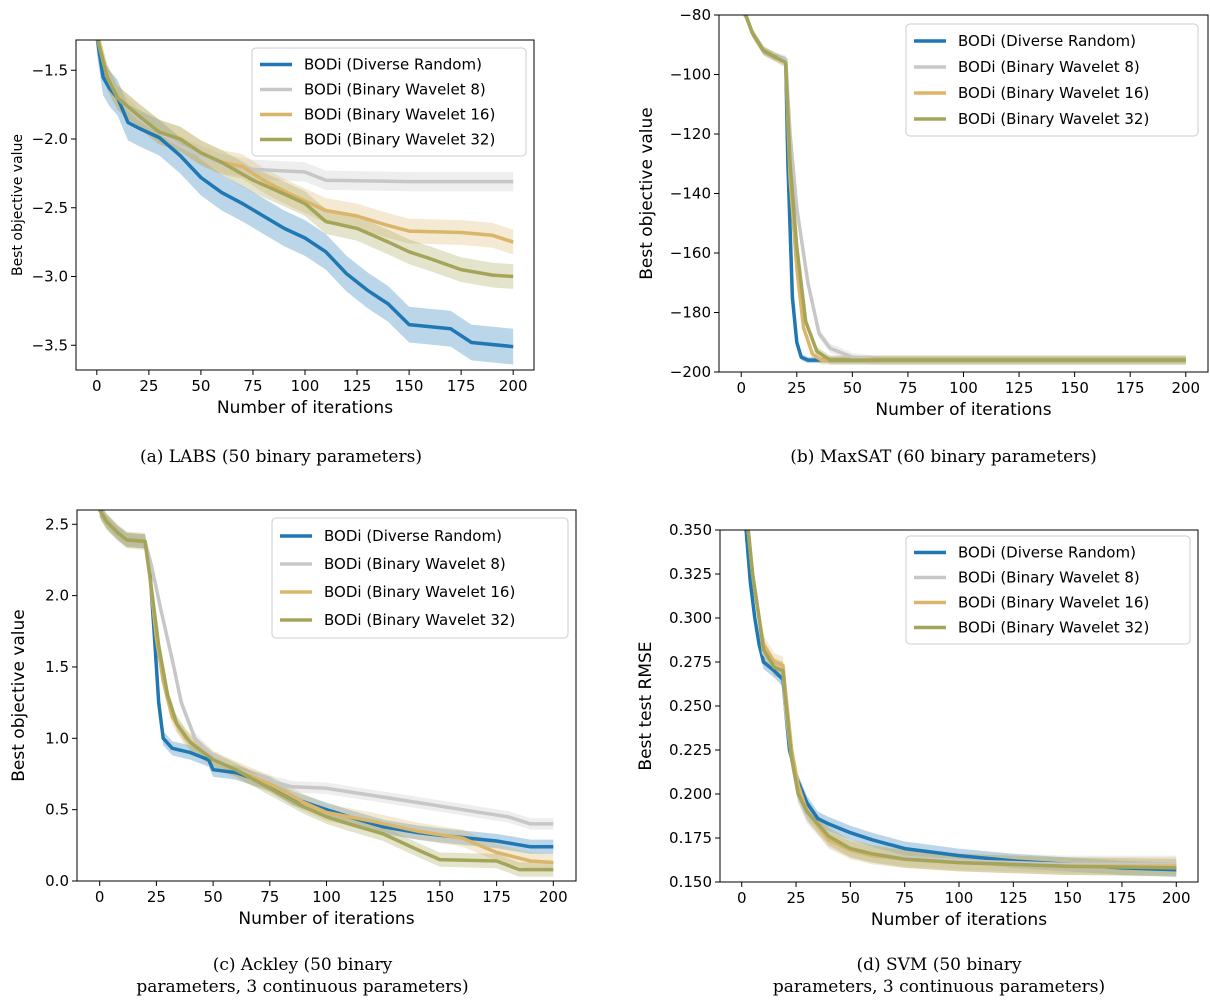  What do you see at coordinates (50, 277) in the screenshot?
I see `y-tick-label: −3.0` at bounding box center [50, 277].